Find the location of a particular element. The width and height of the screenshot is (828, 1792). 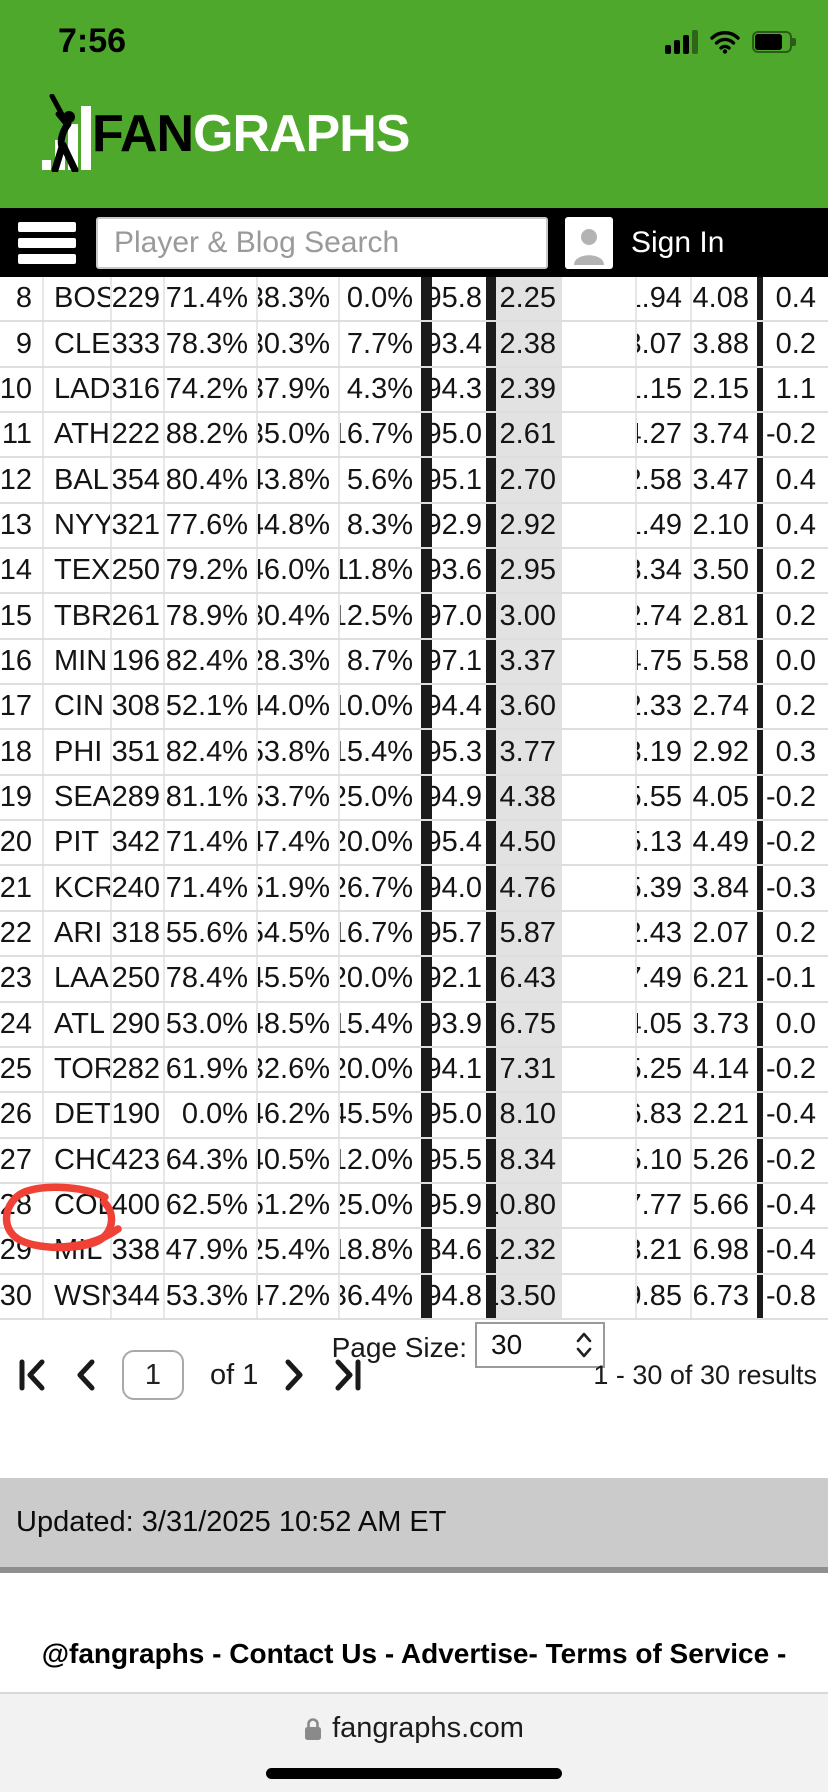

next-page-icon is located at coordinates (295, 1375).